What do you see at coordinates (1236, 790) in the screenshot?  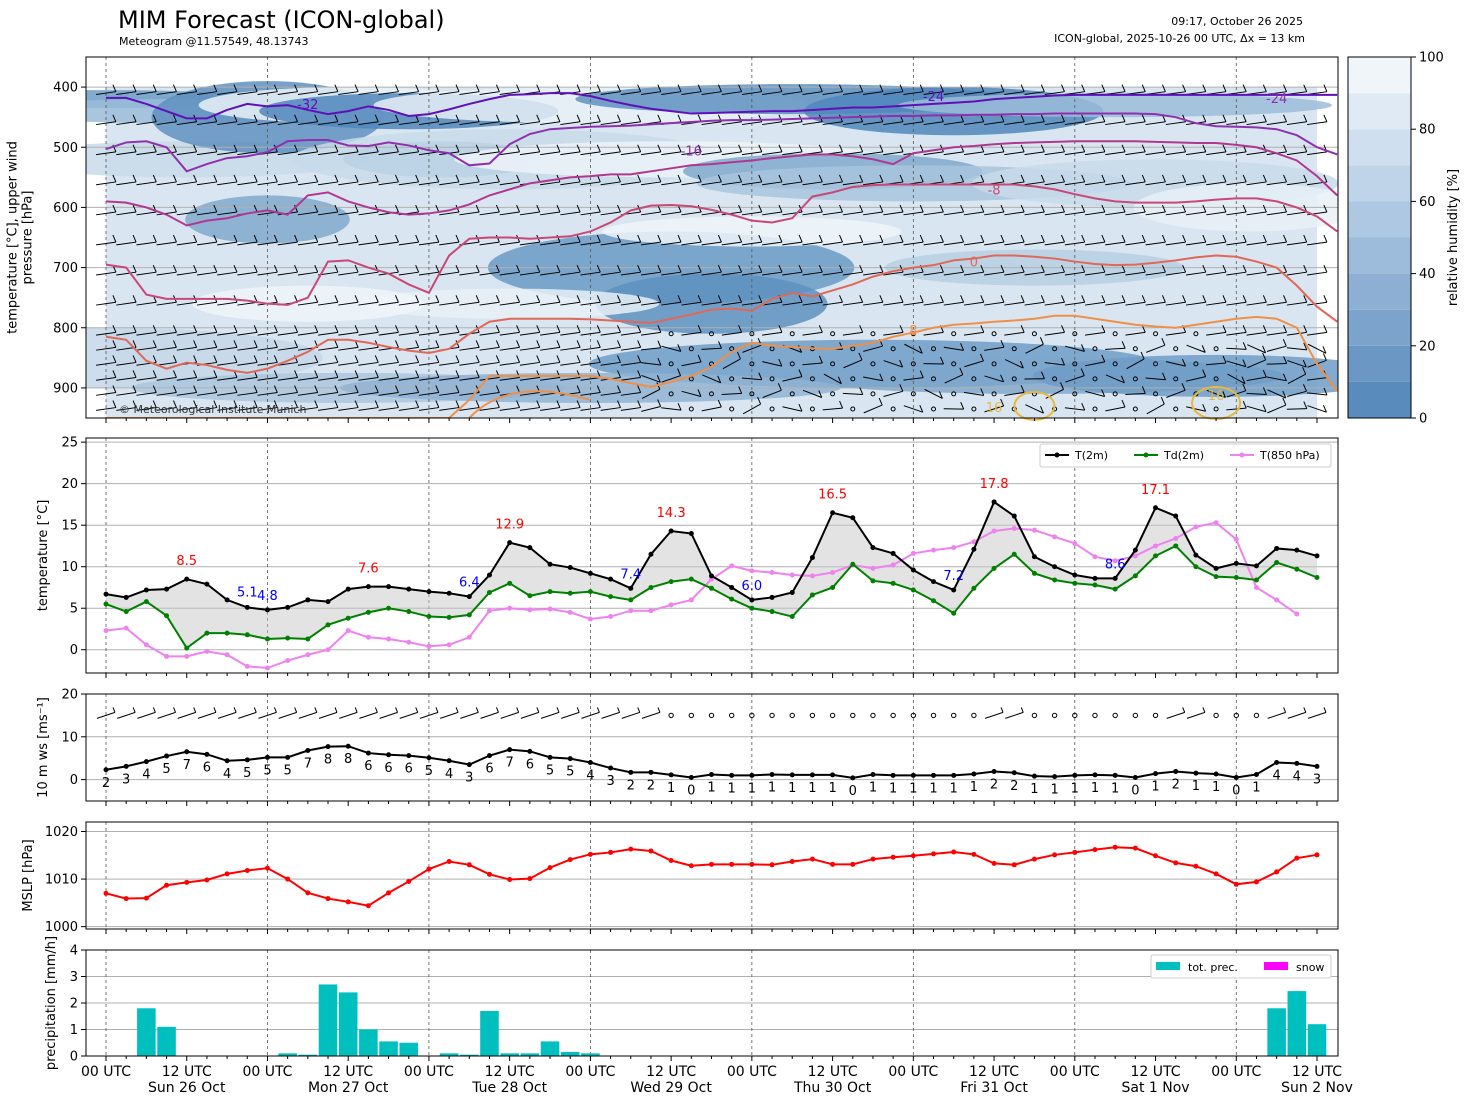 I see `wind-speed-label: 0` at bounding box center [1236, 790].